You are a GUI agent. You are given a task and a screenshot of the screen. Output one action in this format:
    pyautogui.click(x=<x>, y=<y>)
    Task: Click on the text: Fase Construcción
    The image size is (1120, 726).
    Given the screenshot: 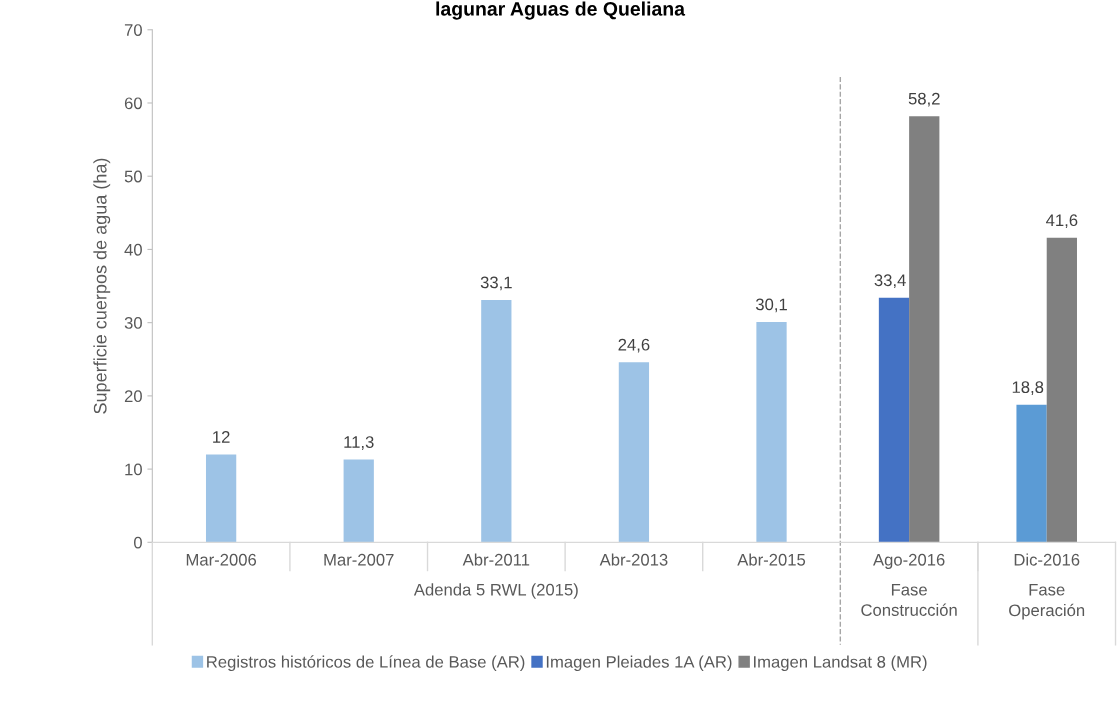 What is the action you would take?
    pyautogui.click(x=909, y=599)
    